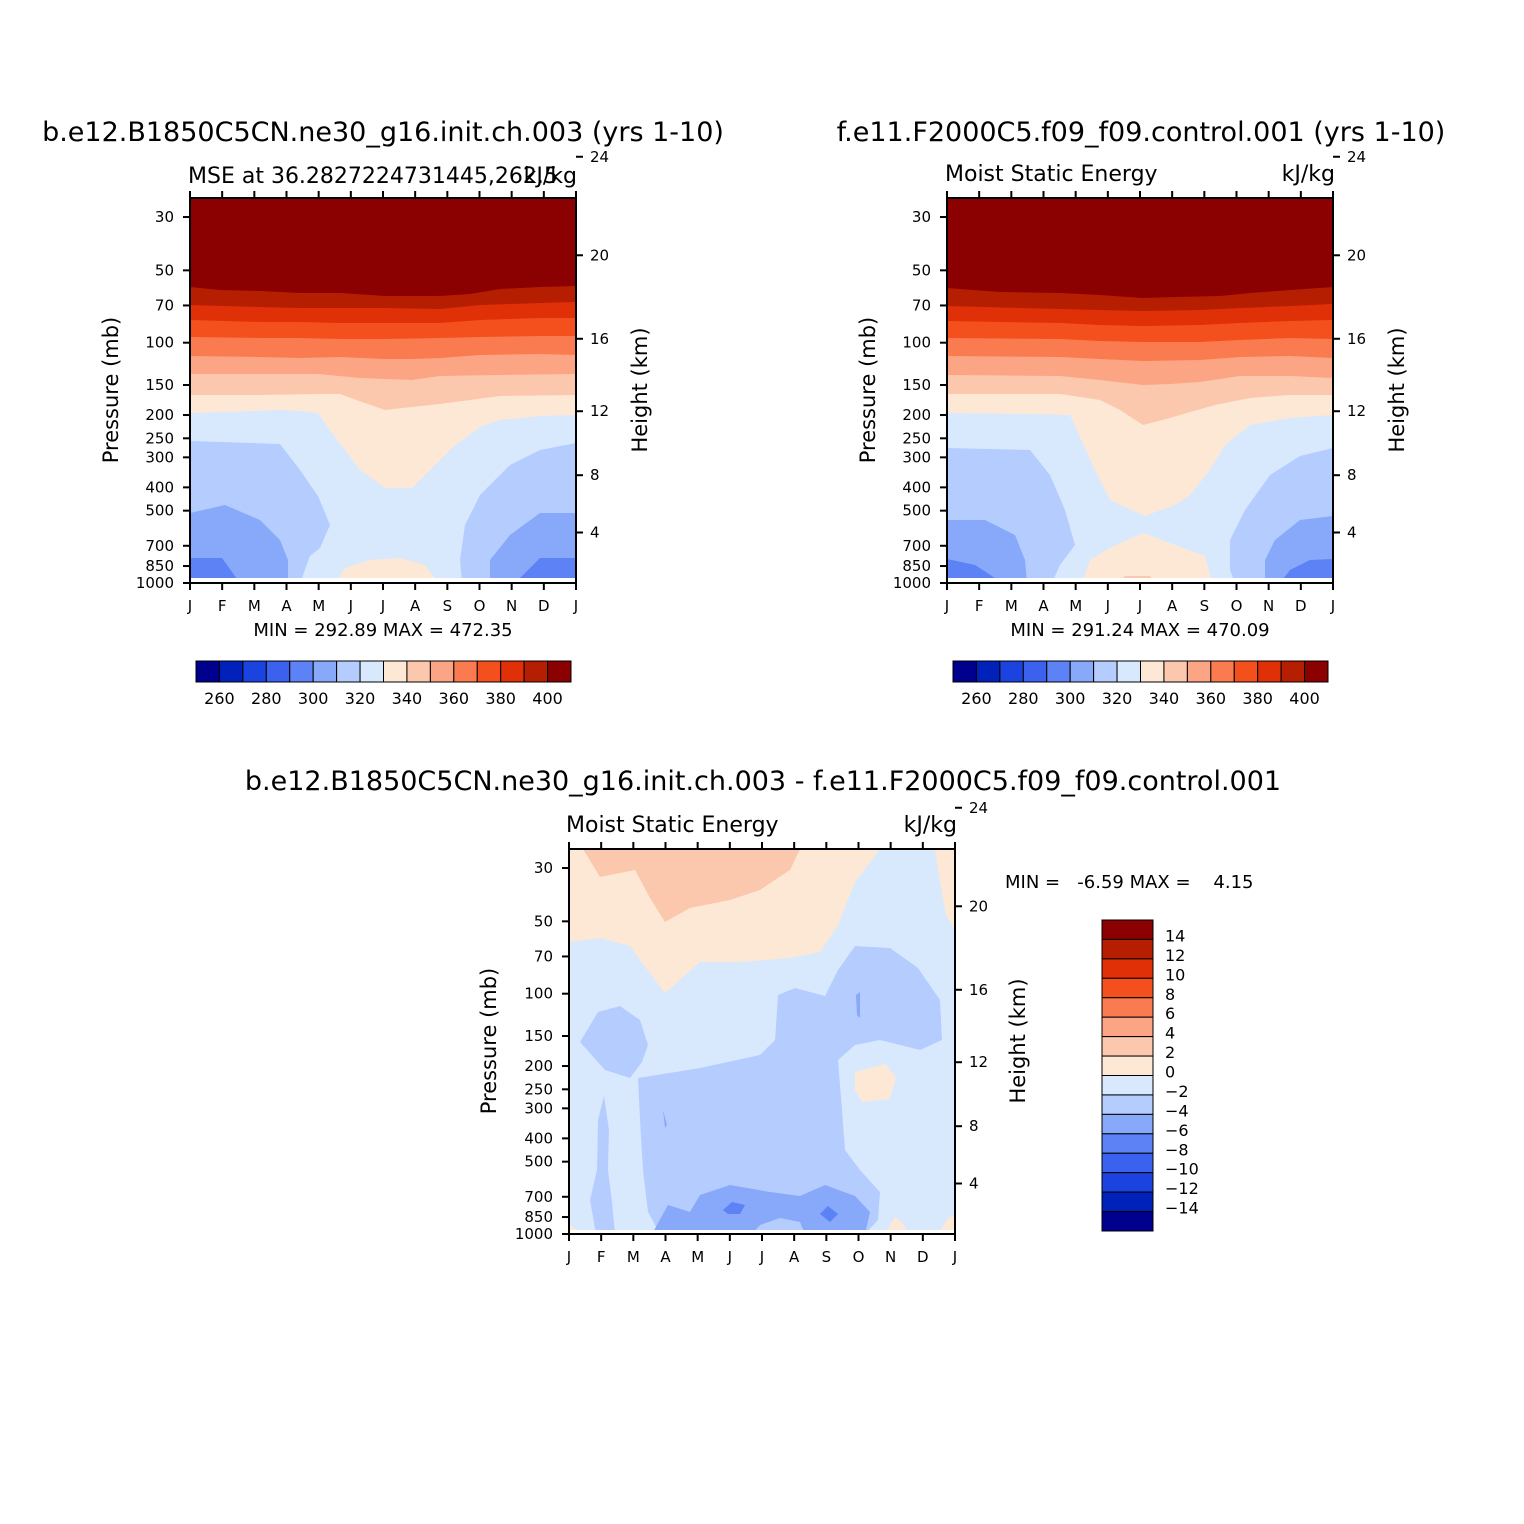  What do you see at coordinates (1018, 1040) in the screenshot?
I see `panel-c-ylabel-right: Height (km)` at bounding box center [1018, 1040].